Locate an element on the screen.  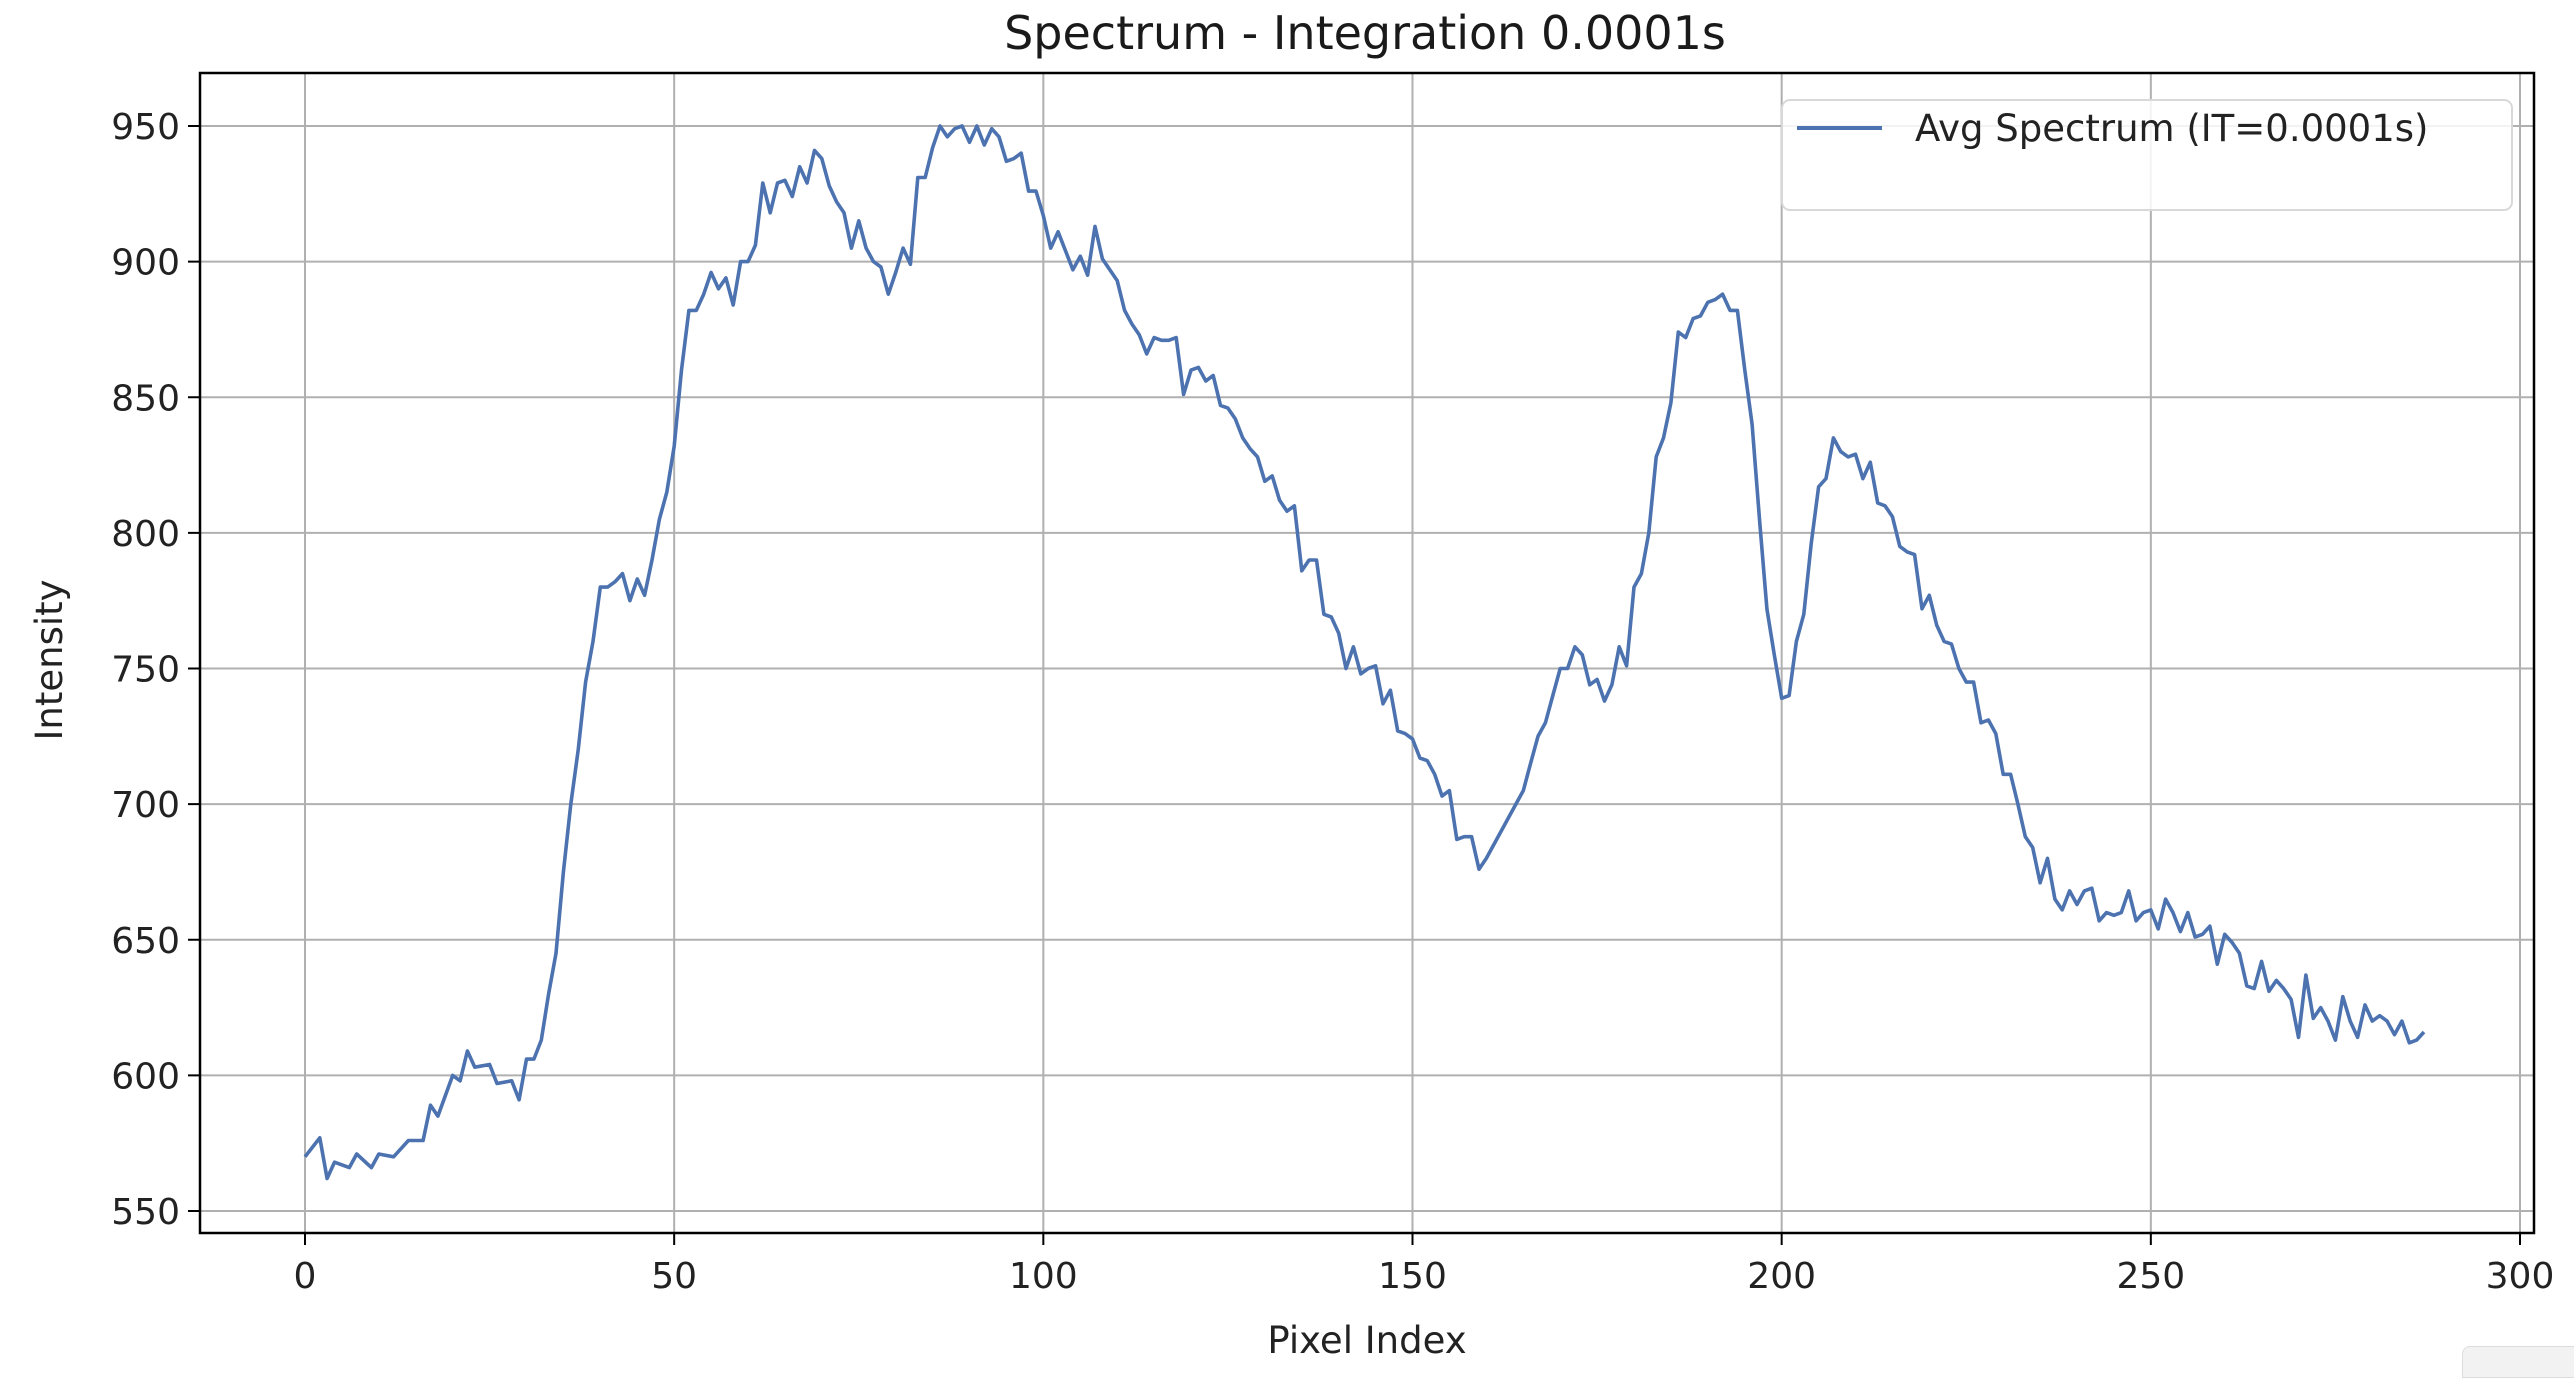
legend: Avg Spectrum (IT=0.0001s) is located at coordinates (2147, 155).